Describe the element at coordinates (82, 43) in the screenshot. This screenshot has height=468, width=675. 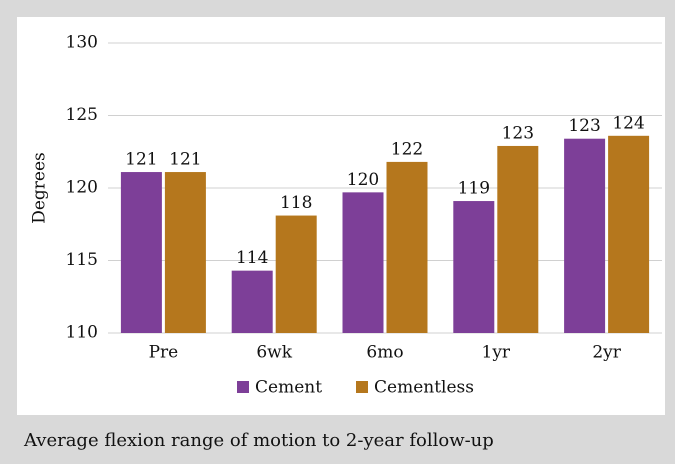
I see `y-tick-label: 130` at that location.